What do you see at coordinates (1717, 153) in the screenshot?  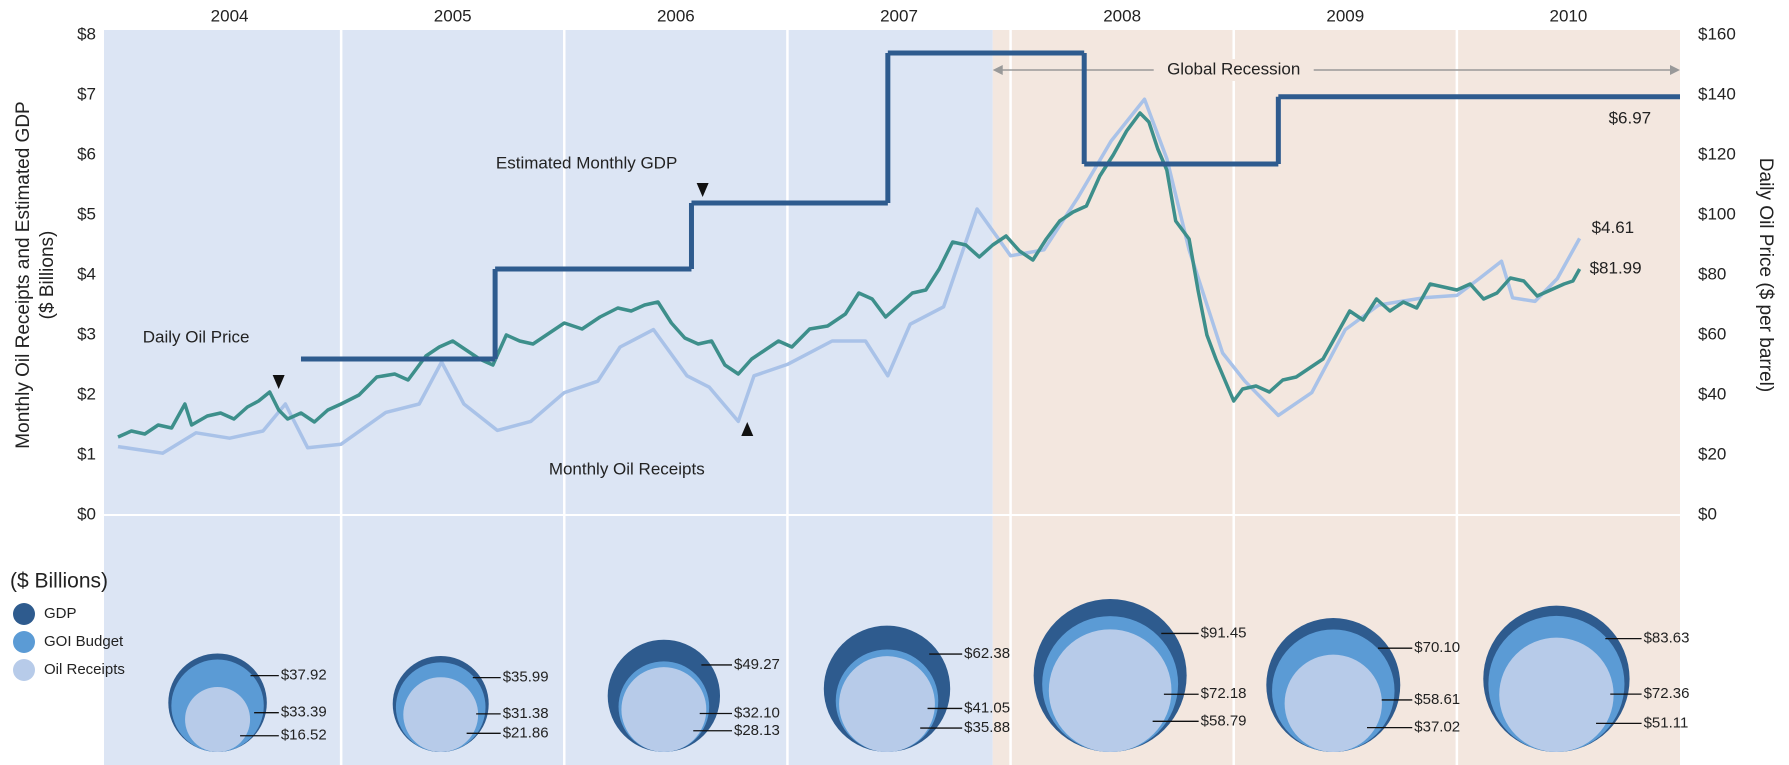 I see `y2-tick-label: $120` at bounding box center [1717, 153].